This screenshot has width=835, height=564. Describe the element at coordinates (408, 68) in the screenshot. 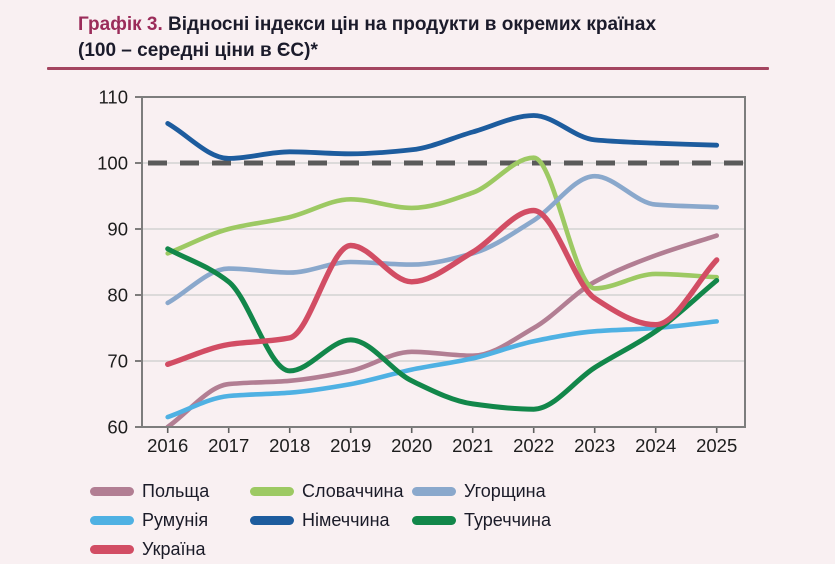

I see `title-underline` at that location.